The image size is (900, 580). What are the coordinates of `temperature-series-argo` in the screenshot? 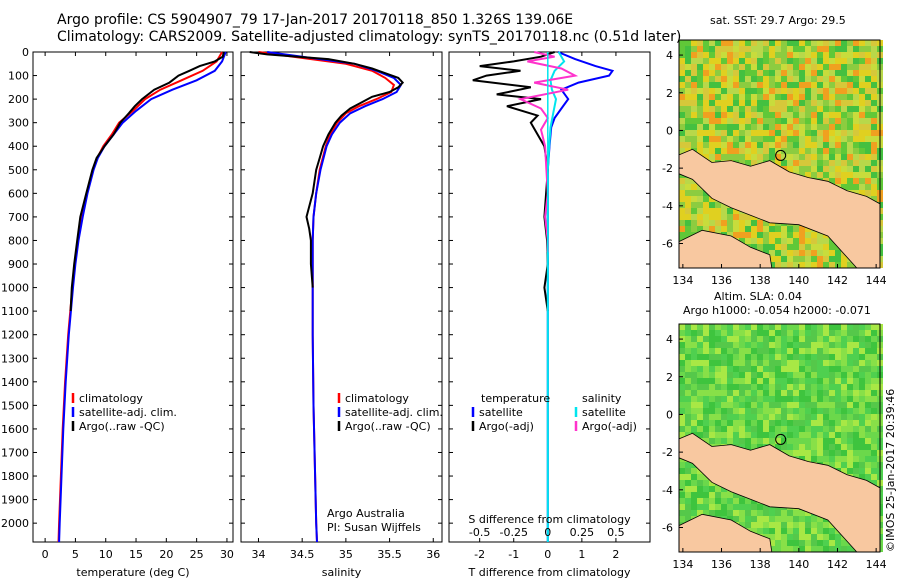 It's located at (147, 181).